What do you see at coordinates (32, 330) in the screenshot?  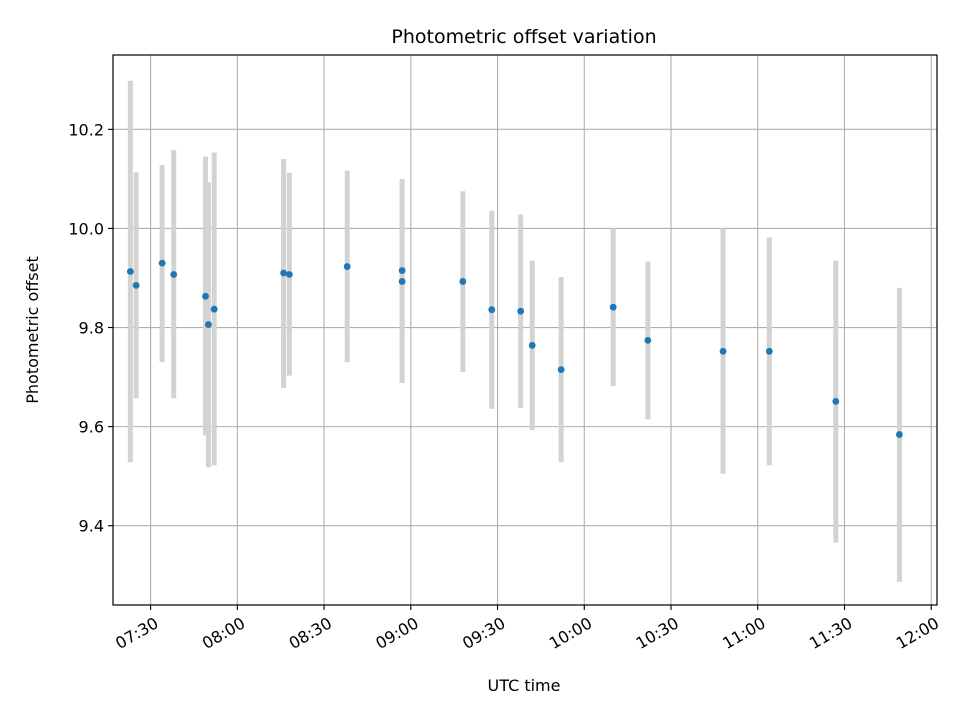 I see `y-axis-title: Photometric offset` at bounding box center [32, 330].